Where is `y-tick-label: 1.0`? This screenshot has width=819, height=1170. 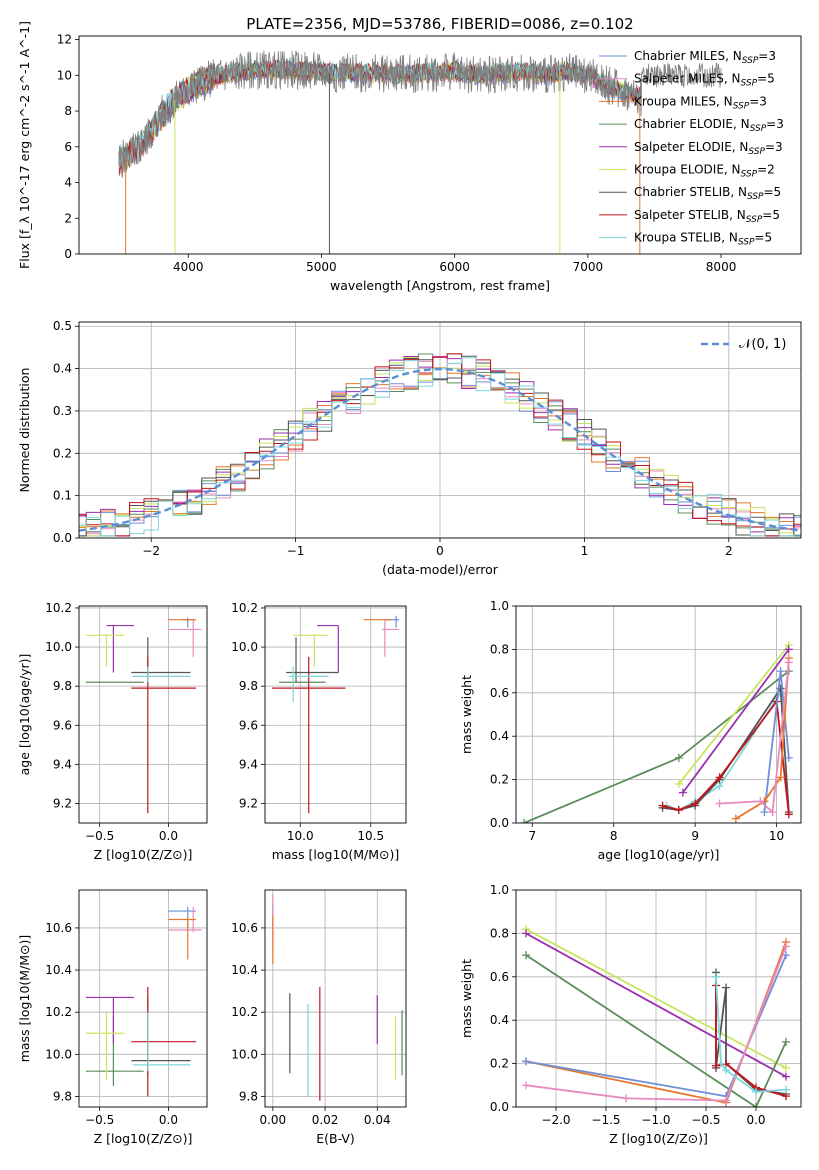
y-tick-label: 1.0 is located at coordinates (499, 890).